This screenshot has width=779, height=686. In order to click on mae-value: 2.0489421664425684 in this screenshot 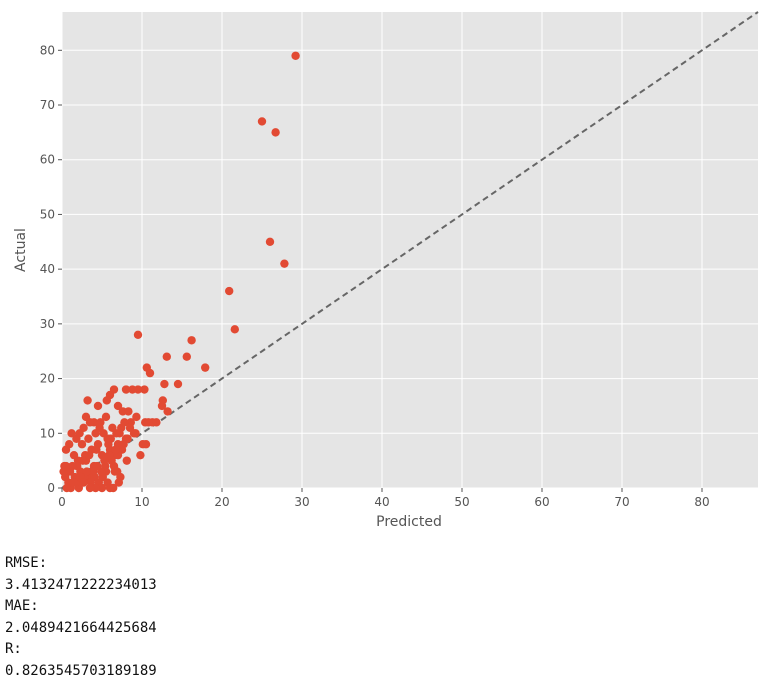, I will do `click(81, 627)`.